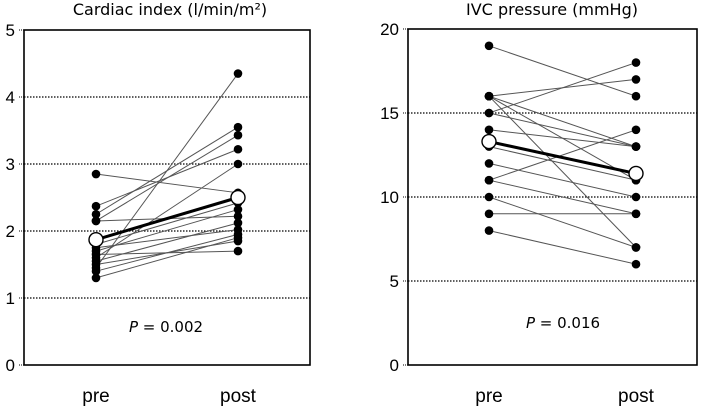 Image resolution: width=711 pixels, height=407 pixels. What do you see at coordinates (389, 29) in the screenshot?
I see `y-tick-label: 20` at bounding box center [389, 29].